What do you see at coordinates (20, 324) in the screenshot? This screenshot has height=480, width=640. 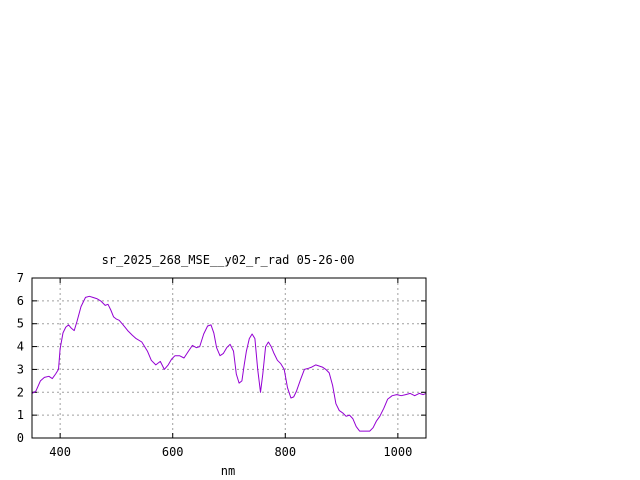 I see `y-tick-label: 5` at bounding box center [20, 324].